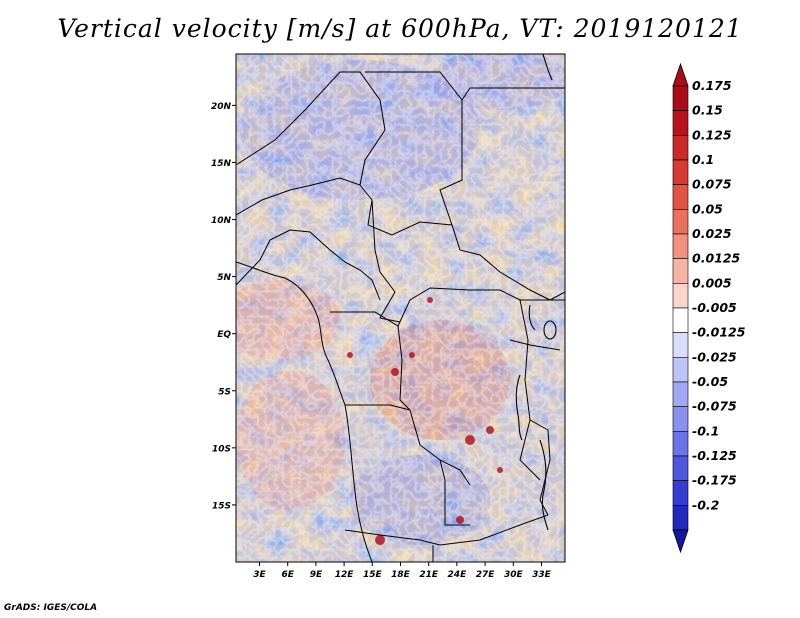  What do you see at coordinates (714, 356) in the screenshot?
I see `colorbar-label: -0.025` at bounding box center [714, 356].